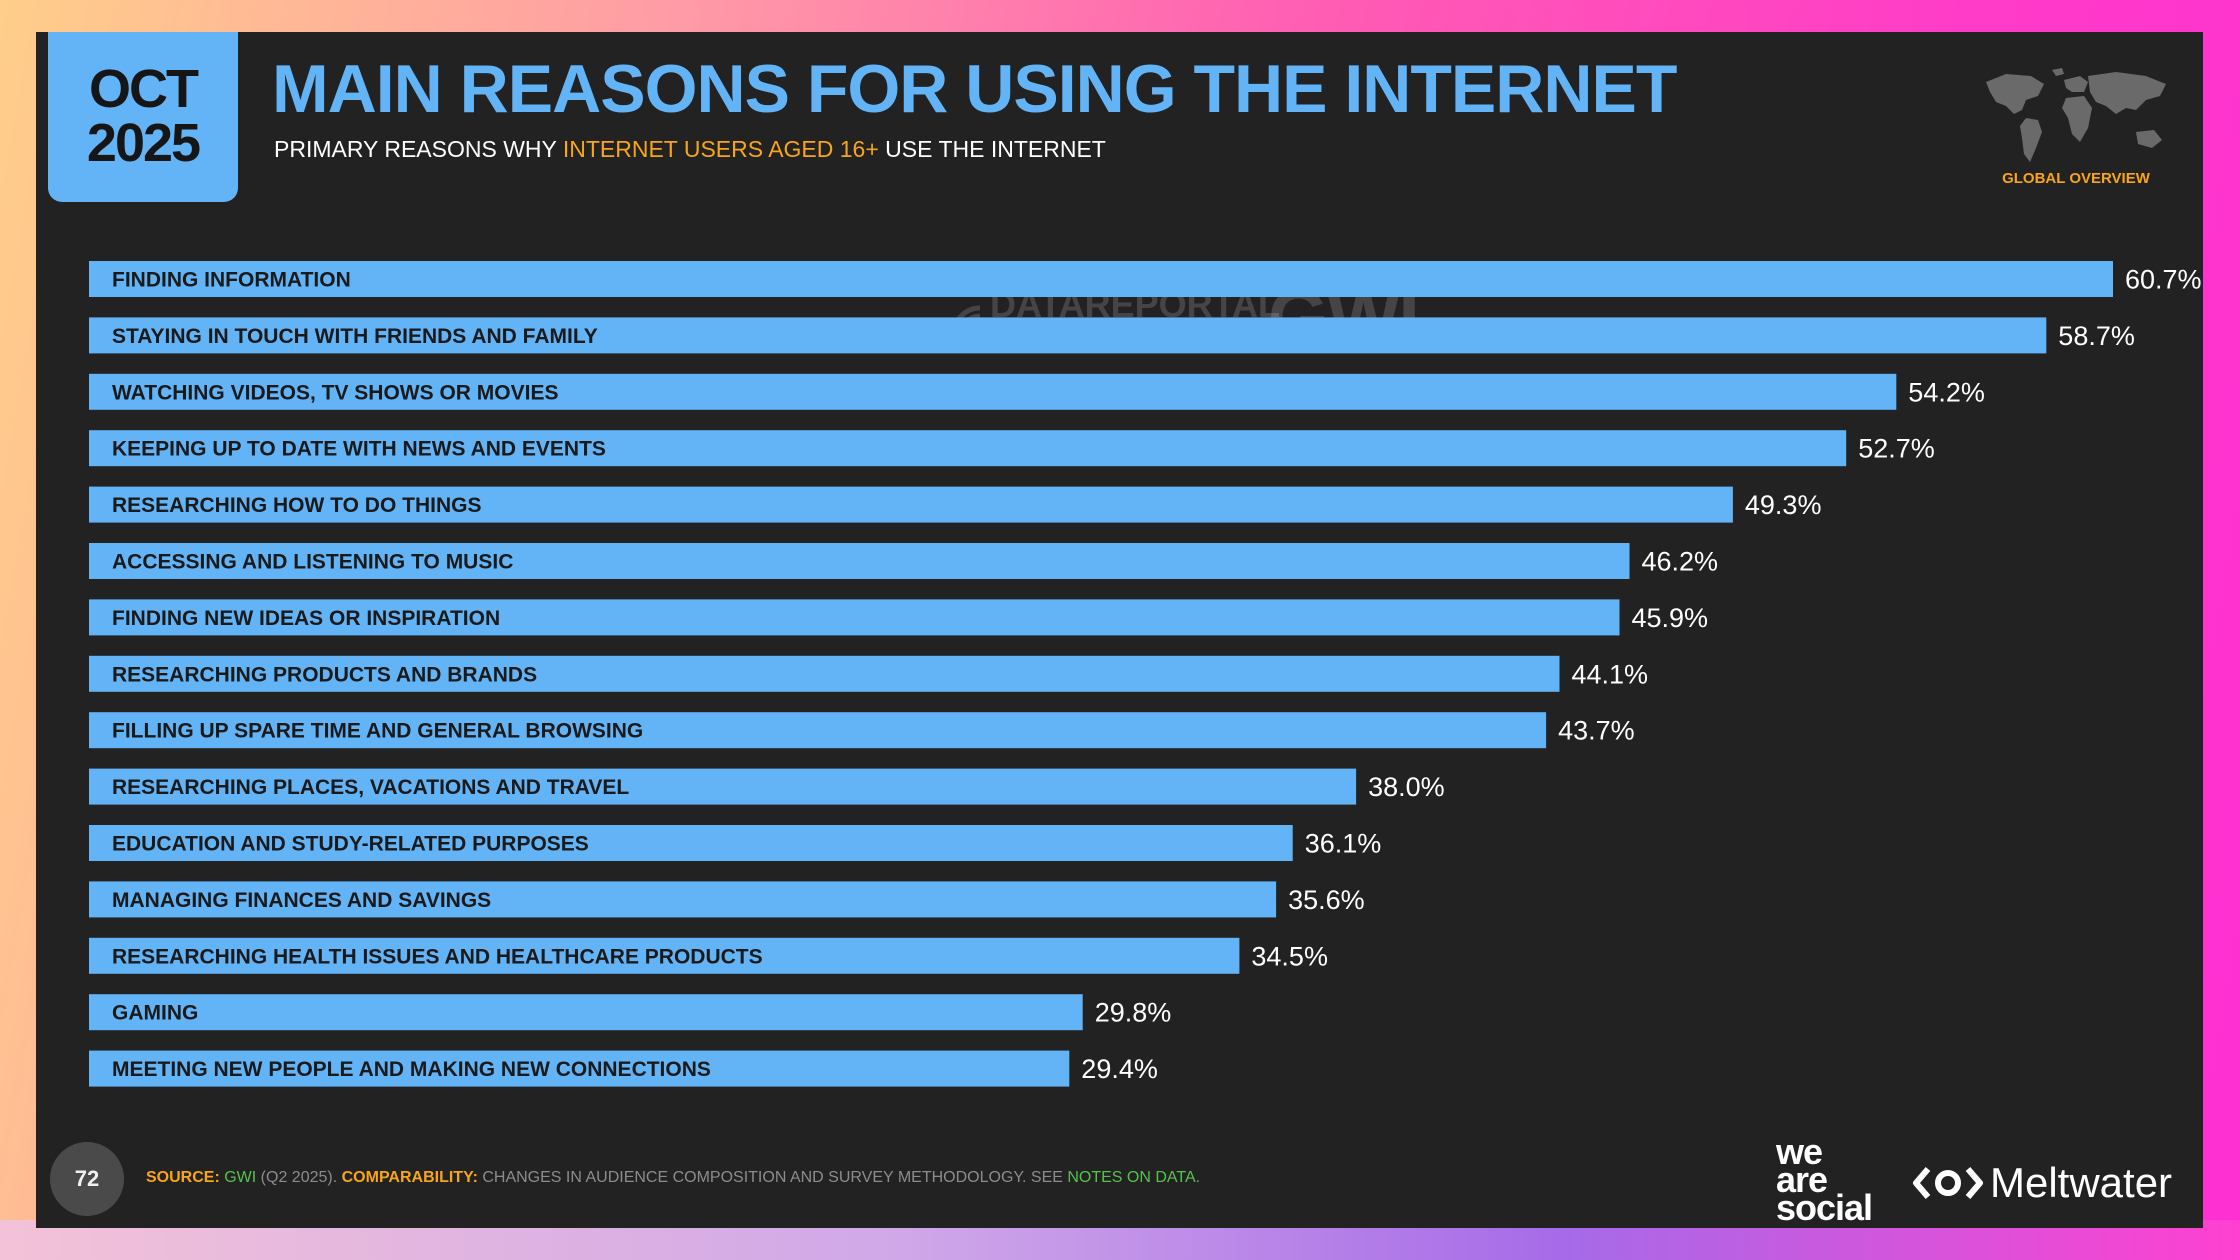 This screenshot has width=2240, height=1260. What do you see at coordinates (1783, 505) in the screenshot?
I see `bar-value-label: 49.3%` at bounding box center [1783, 505].